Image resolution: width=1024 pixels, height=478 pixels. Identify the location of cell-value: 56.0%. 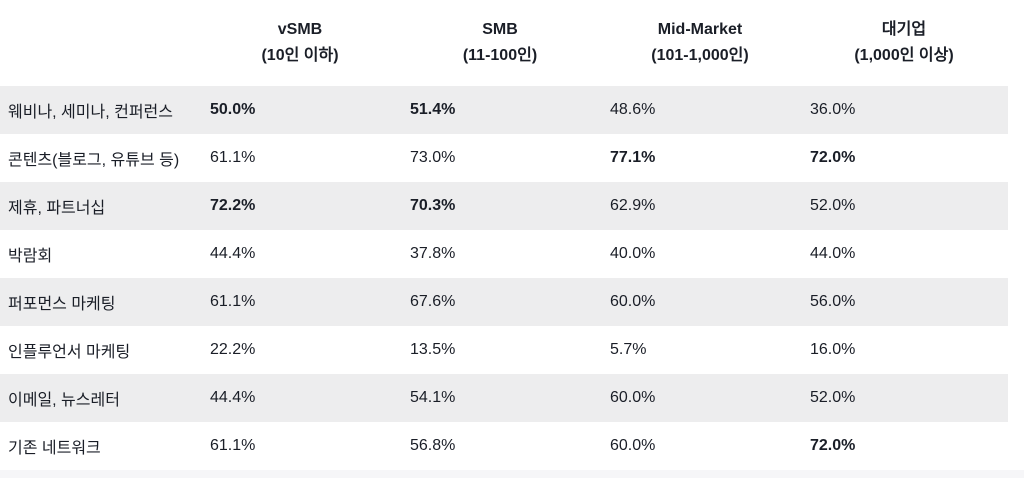
(833, 301).